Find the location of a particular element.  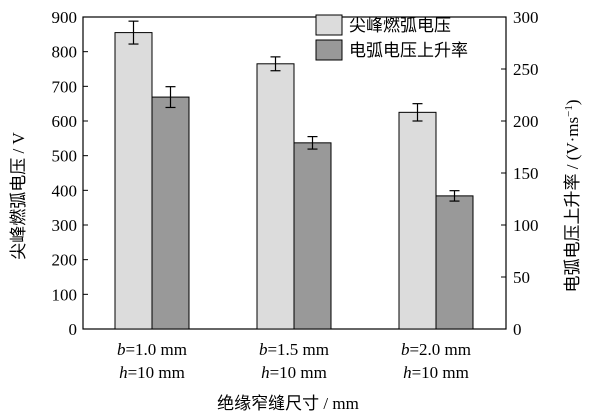

y-left-tick-label: 900 is located at coordinates (65, 17).